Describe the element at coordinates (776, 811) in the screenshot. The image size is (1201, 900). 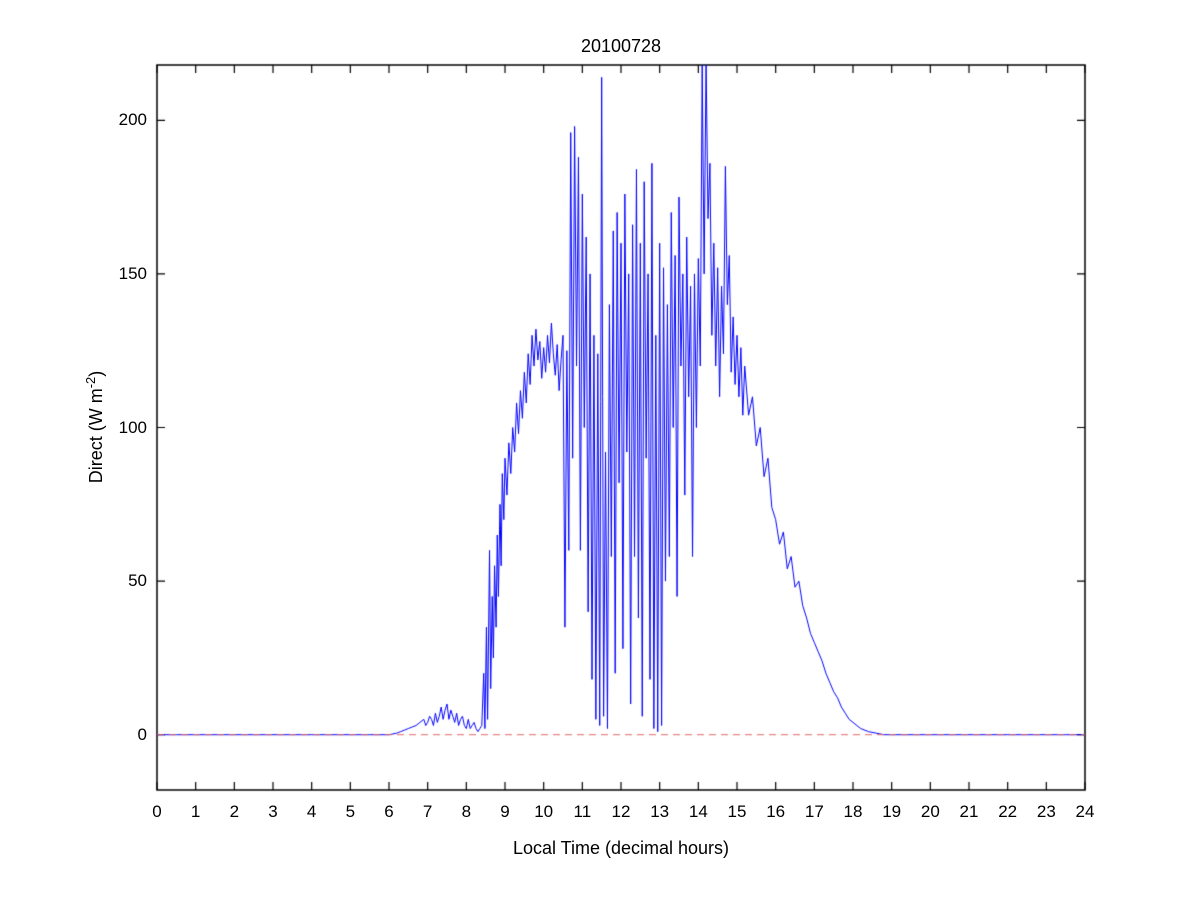
I see `x-tick-label: 16` at that location.